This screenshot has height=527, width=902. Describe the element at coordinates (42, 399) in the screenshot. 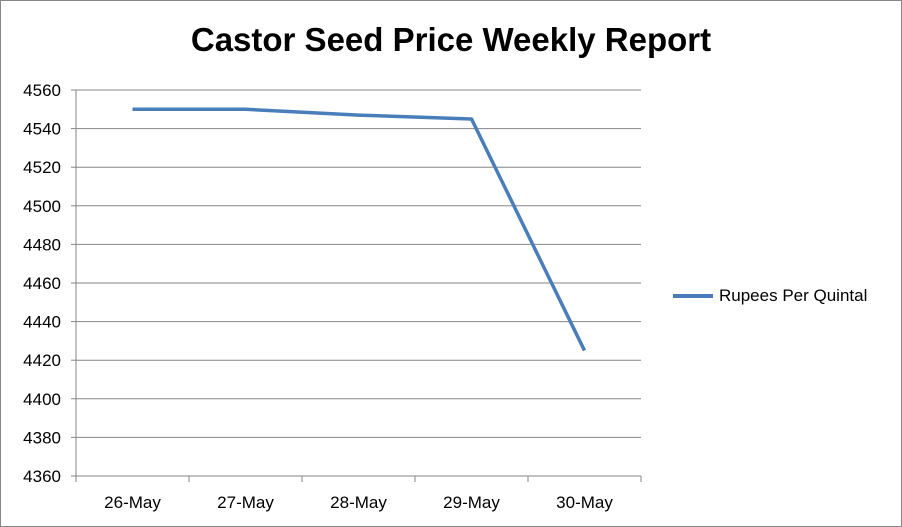

I see `y-tick-label: 4400` at that location.